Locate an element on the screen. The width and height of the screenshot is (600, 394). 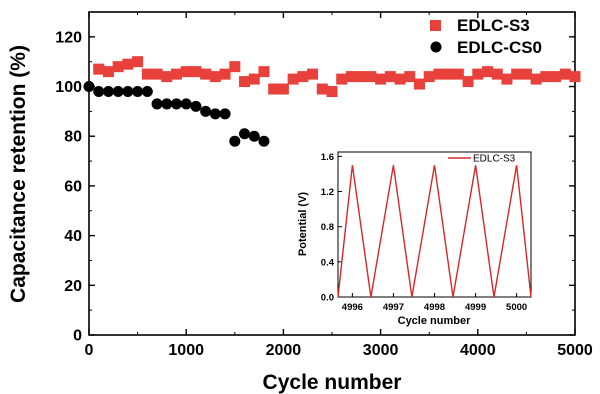
inset-x-axis-ticks: 4996 4997 4998 4999 5000 is located at coordinates (434, 303).